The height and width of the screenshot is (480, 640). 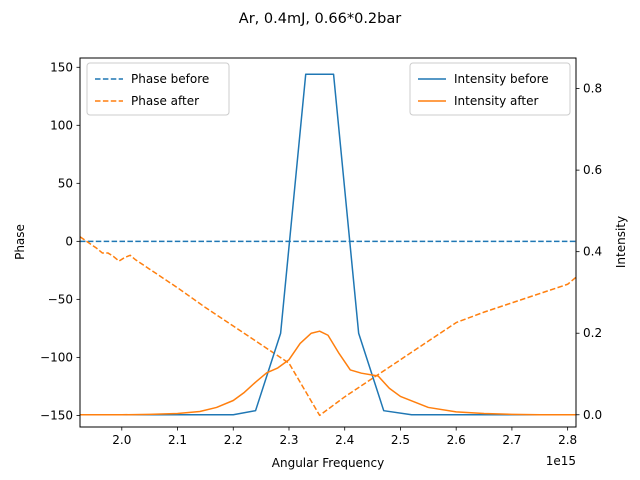 I want to click on legend-label: Intensity after, so click(x=496, y=101).